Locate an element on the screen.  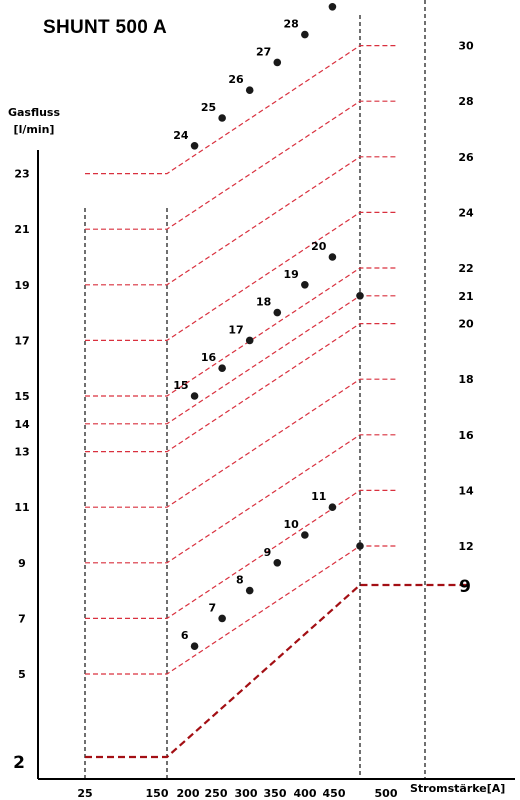
data-point-label-7: 7 is located at coordinates (212, 607).